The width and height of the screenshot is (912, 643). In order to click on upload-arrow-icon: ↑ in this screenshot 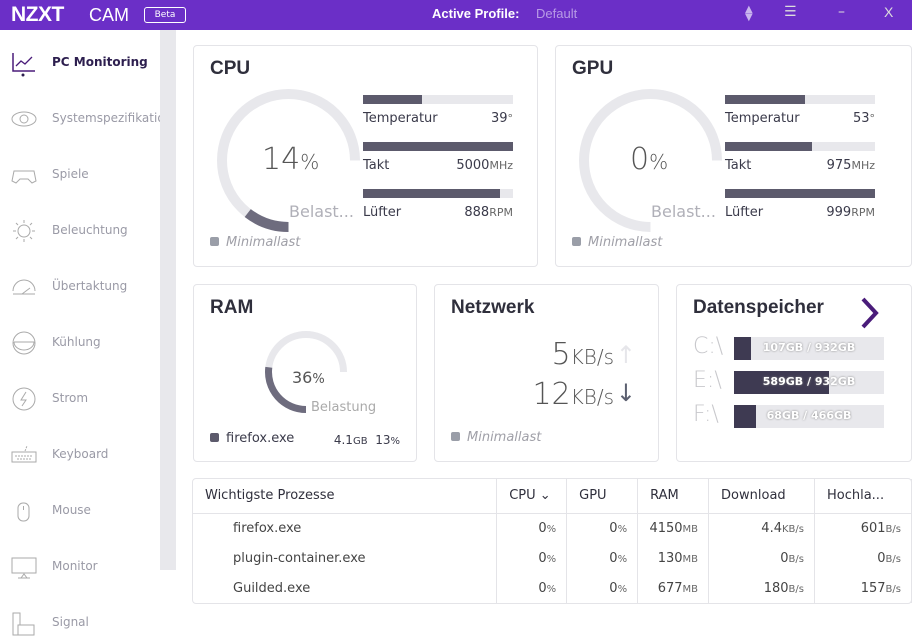, I will do `click(625, 355)`.